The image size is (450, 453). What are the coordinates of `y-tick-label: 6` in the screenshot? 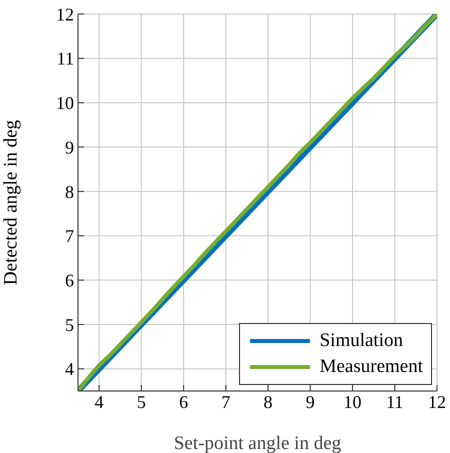 It's located at (69, 280).